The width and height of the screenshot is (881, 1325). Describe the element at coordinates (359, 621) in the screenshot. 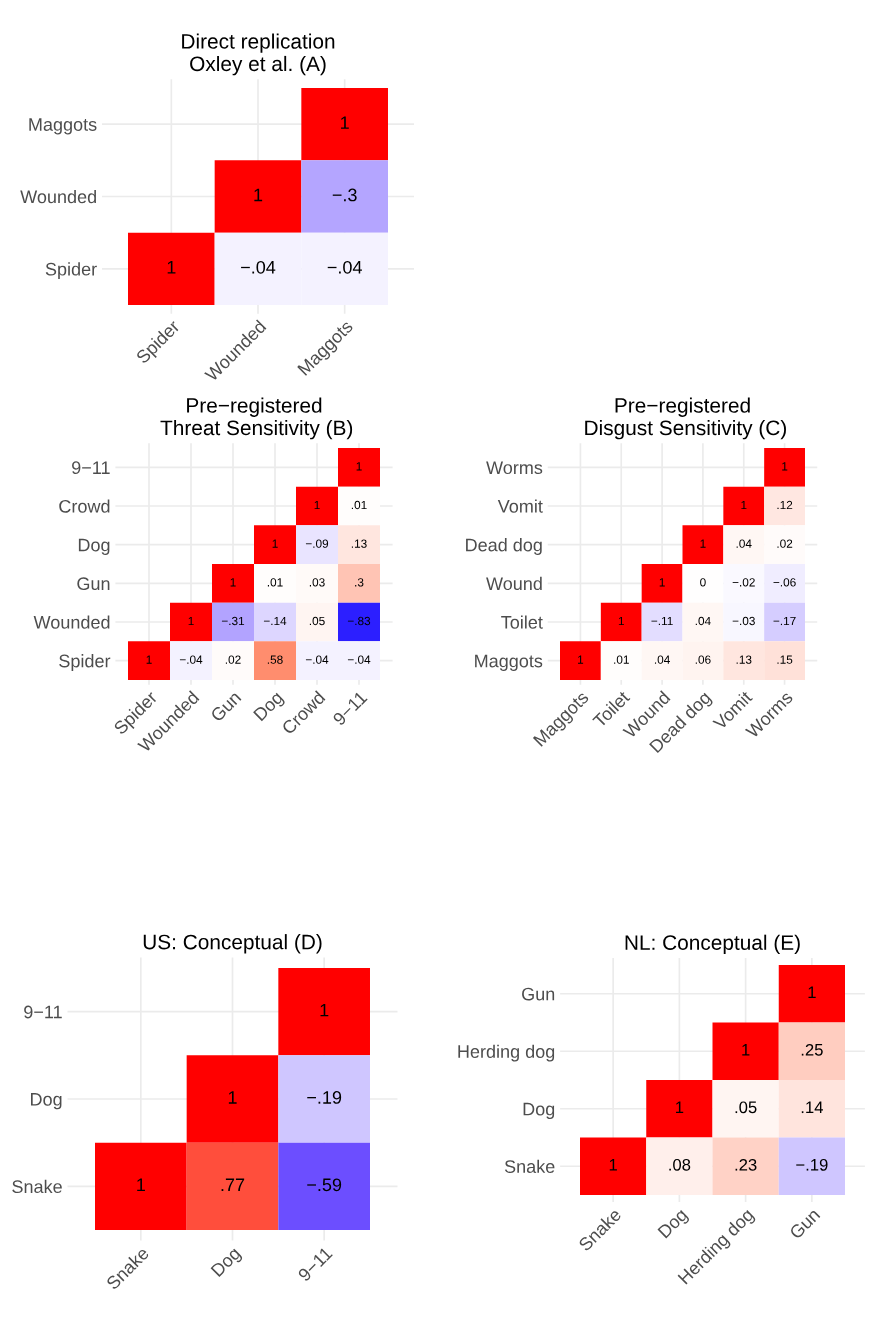

I see `data-label: −.83` at that location.